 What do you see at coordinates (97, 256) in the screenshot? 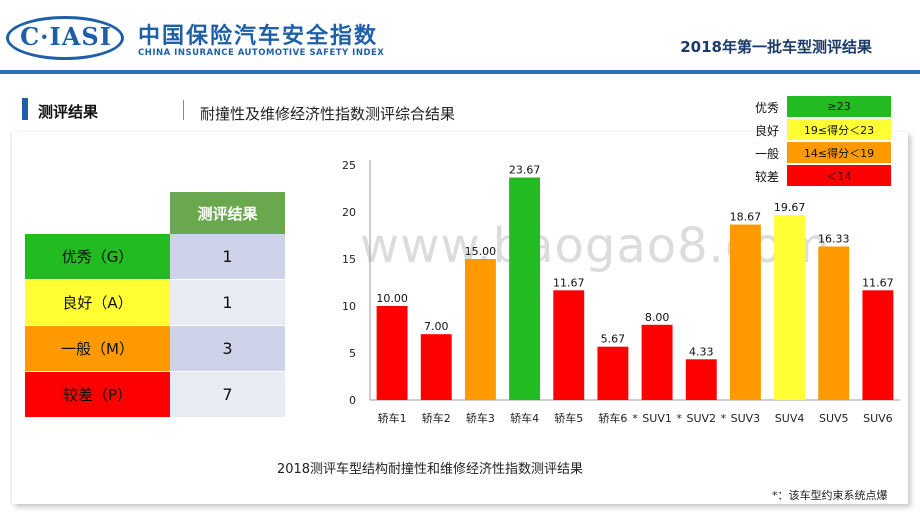
I see `rating-category: 优秀（G）` at bounding box center [97, 256].